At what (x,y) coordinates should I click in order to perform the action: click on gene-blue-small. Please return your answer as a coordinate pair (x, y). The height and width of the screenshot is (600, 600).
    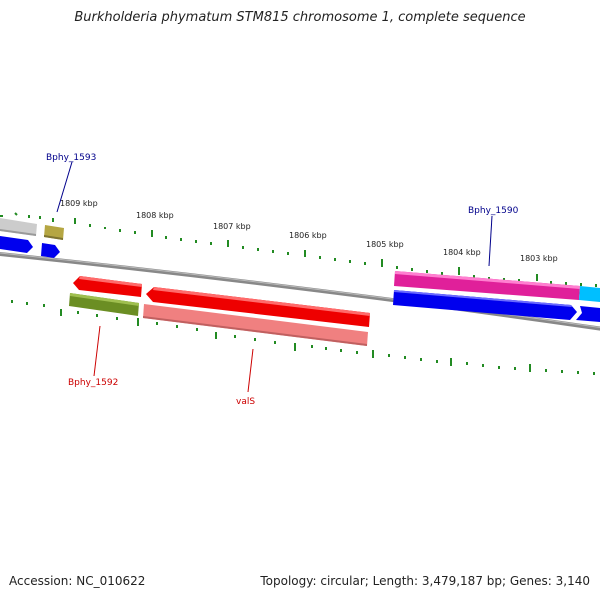
    Looking at the image, I should click on (50, 250).